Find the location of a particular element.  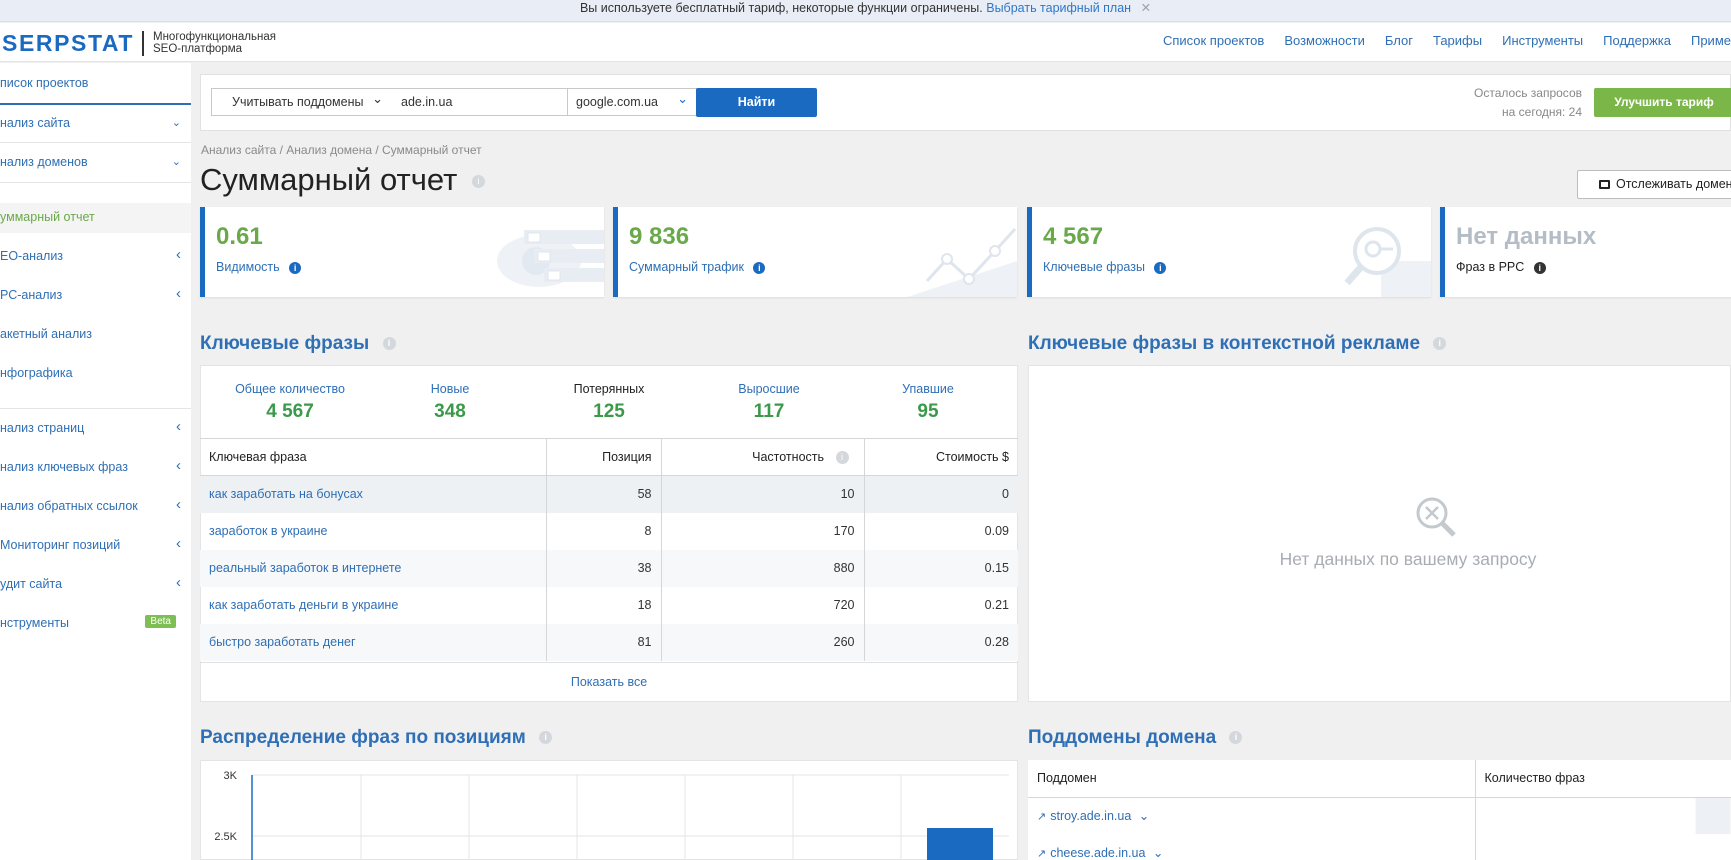

keyword-cell: реальный заработок в интернете is located at coordinates (373, 568).